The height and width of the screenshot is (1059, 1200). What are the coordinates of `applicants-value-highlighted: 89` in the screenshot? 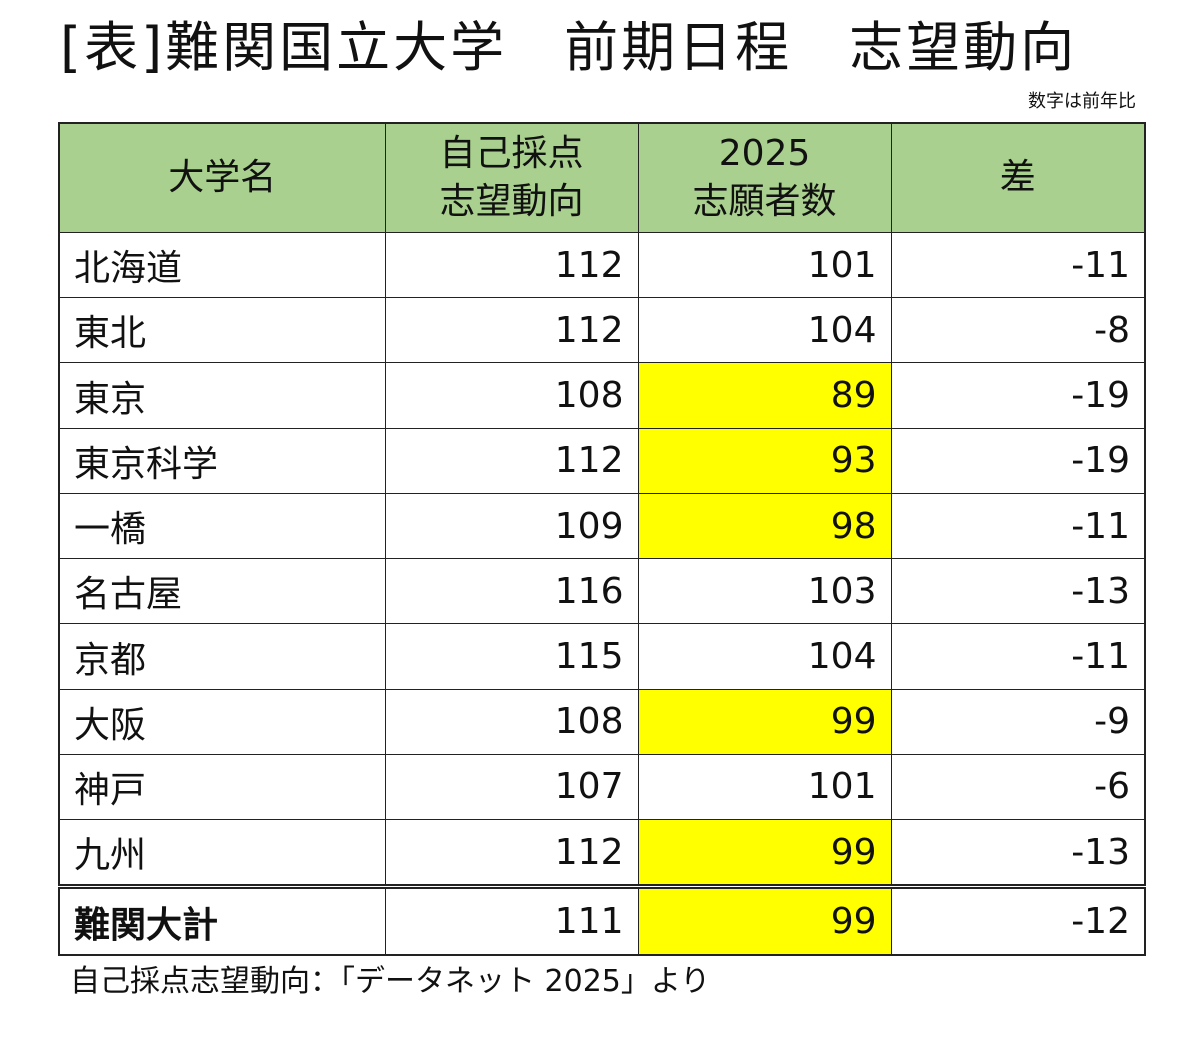 It's located at (764, 395).